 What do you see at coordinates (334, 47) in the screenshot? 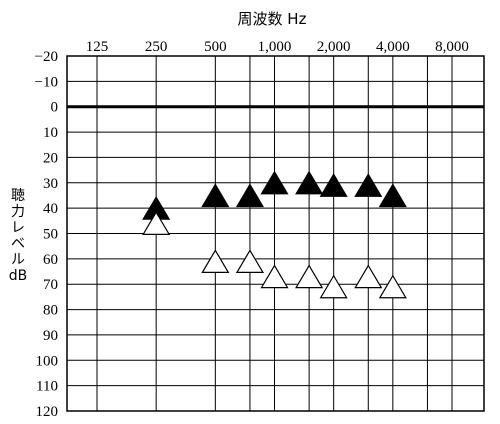
I see `x-tick-label: 2,000` at bounding box center [334, 47].